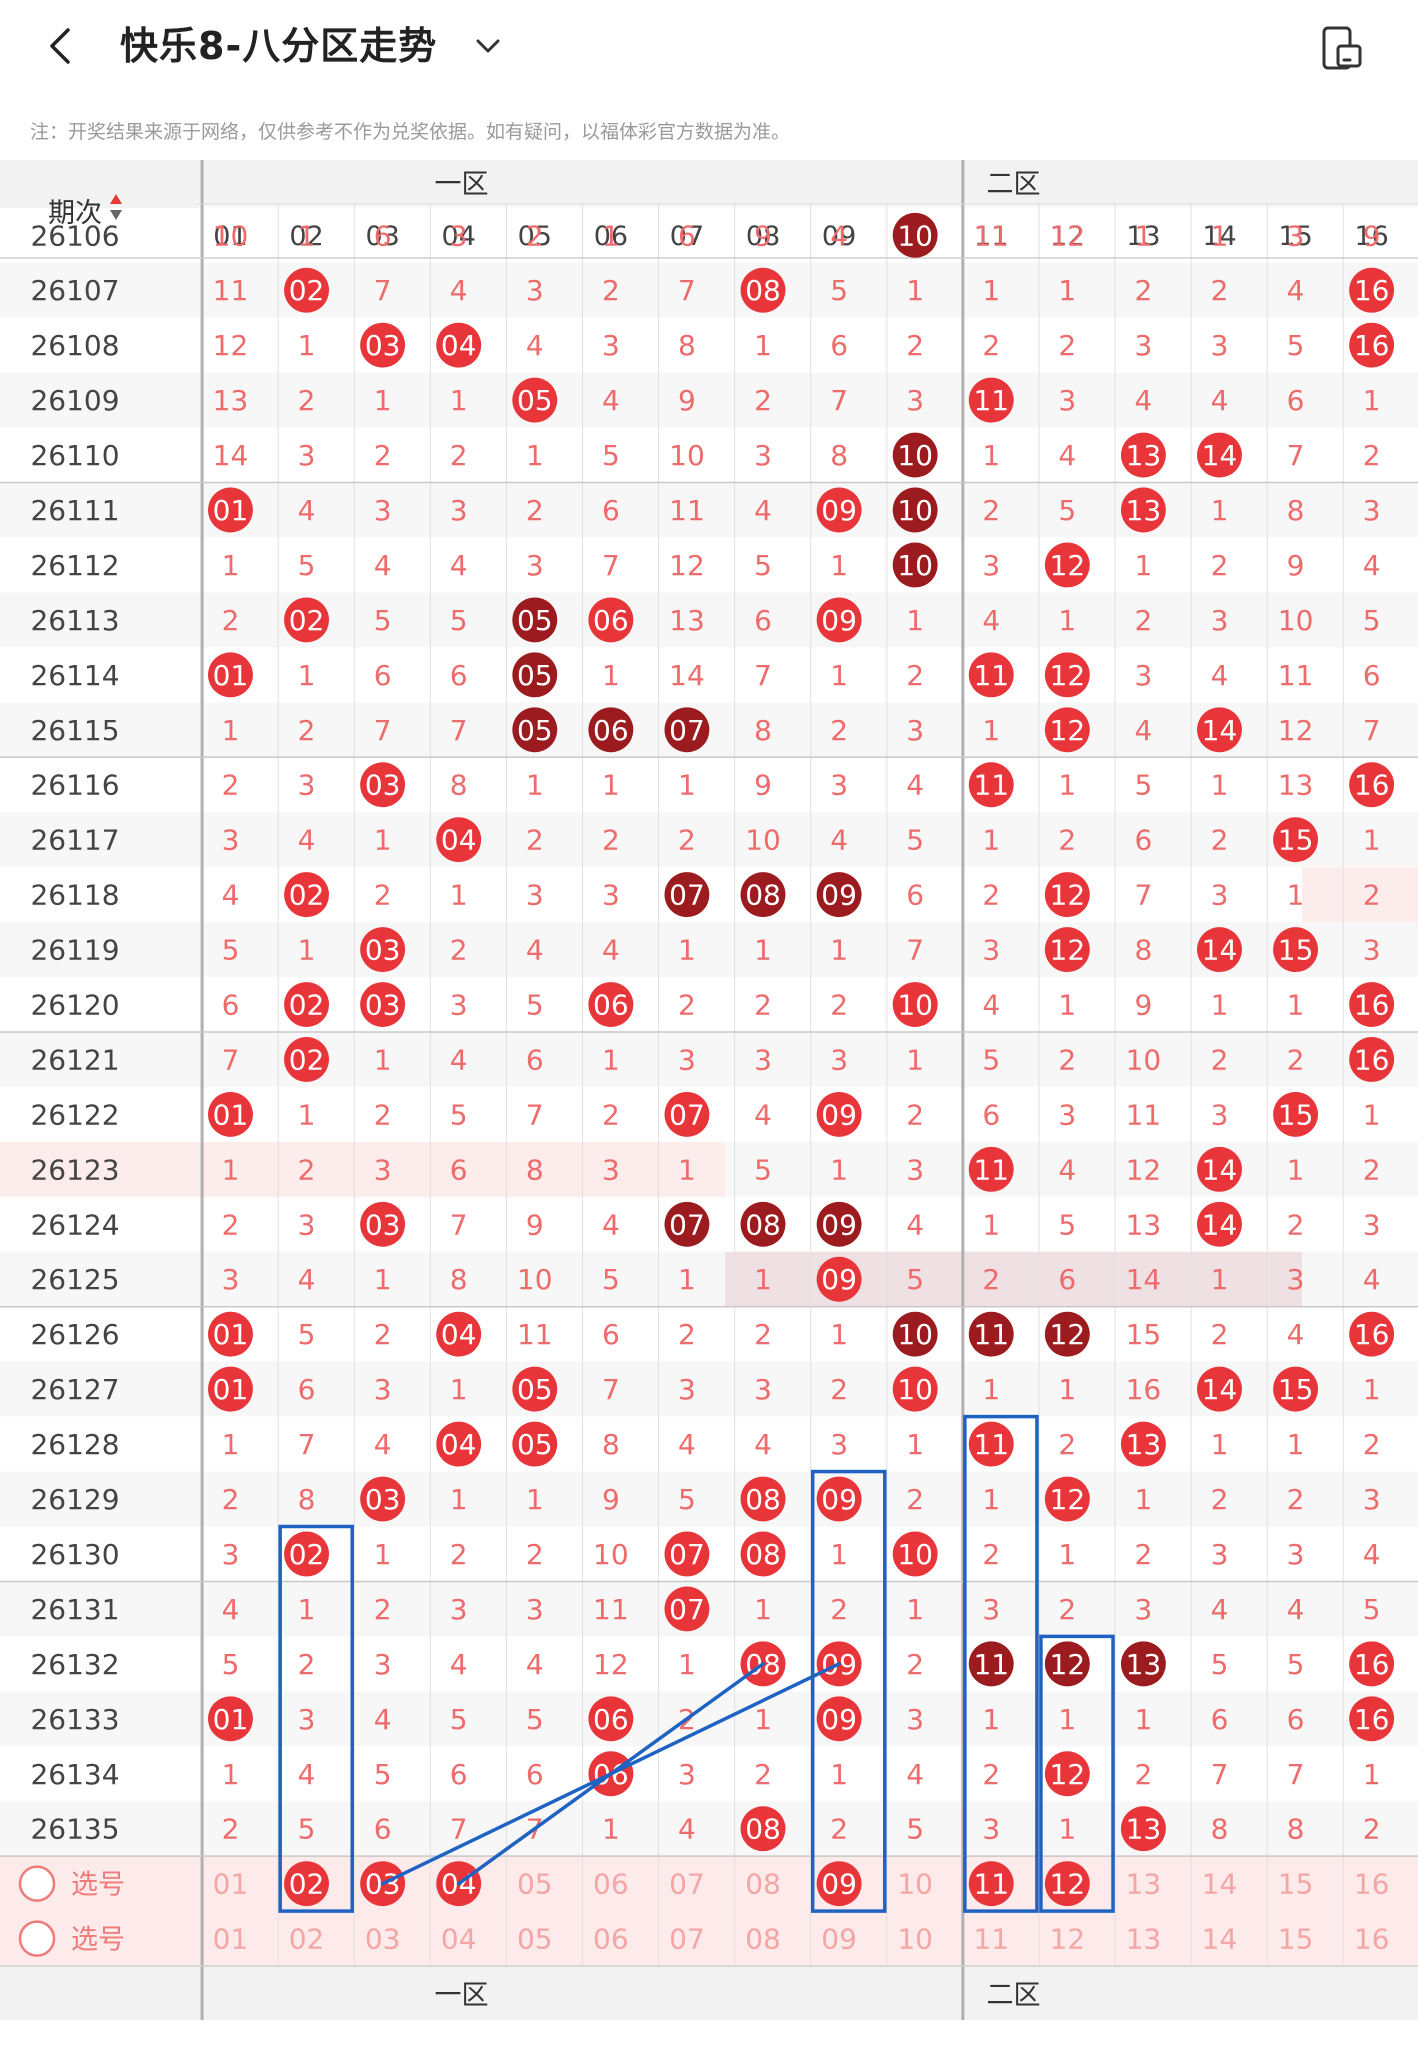 This screenshot has height=2070, width=1418. I want to click on period-cell: 26113, so click(74, 620).